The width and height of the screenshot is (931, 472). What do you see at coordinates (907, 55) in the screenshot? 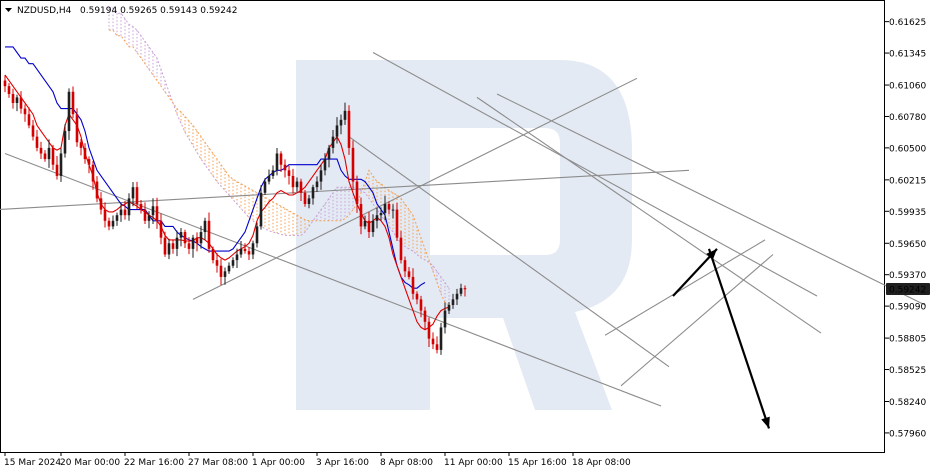
I see `y-tick-label: 0.61345` at bounding box center [907, 55].